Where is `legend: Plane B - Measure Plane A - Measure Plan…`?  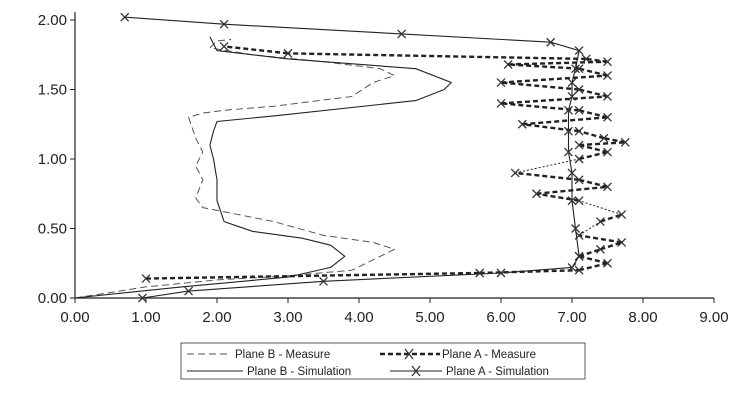
legend: Plane B - Measure Plane A - Measure Plan… is located at coordinates (383, 361).